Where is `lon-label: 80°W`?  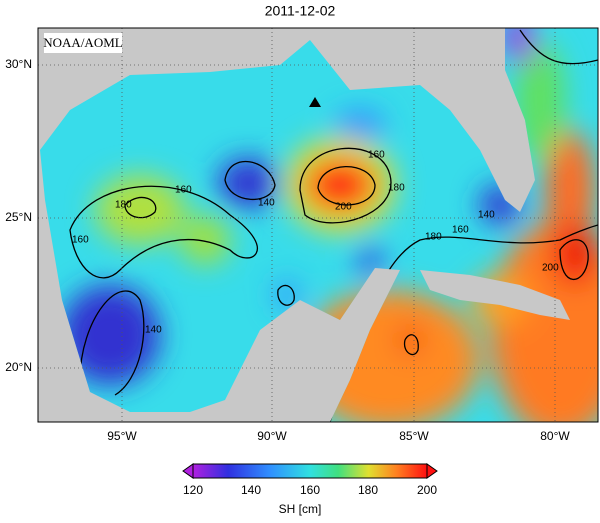
lon-label: 80°W is located at coordinates (555, 436).